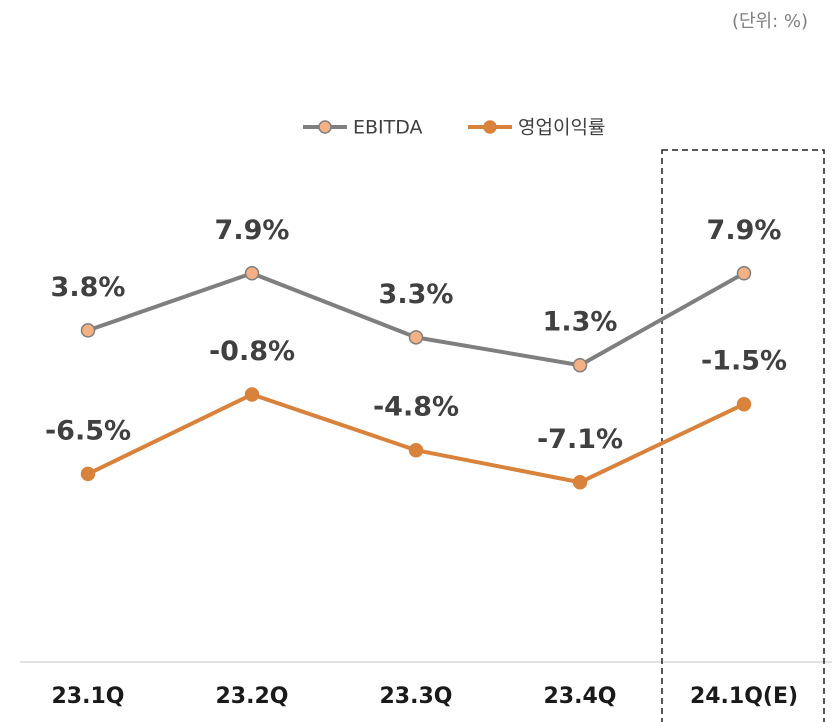 Image resolution: width=832 pixels, height=722 pixels. Describe the element at coordinates (416, 696) in the screenshot. I see `x-tick-label: 23.3Q` at that location.